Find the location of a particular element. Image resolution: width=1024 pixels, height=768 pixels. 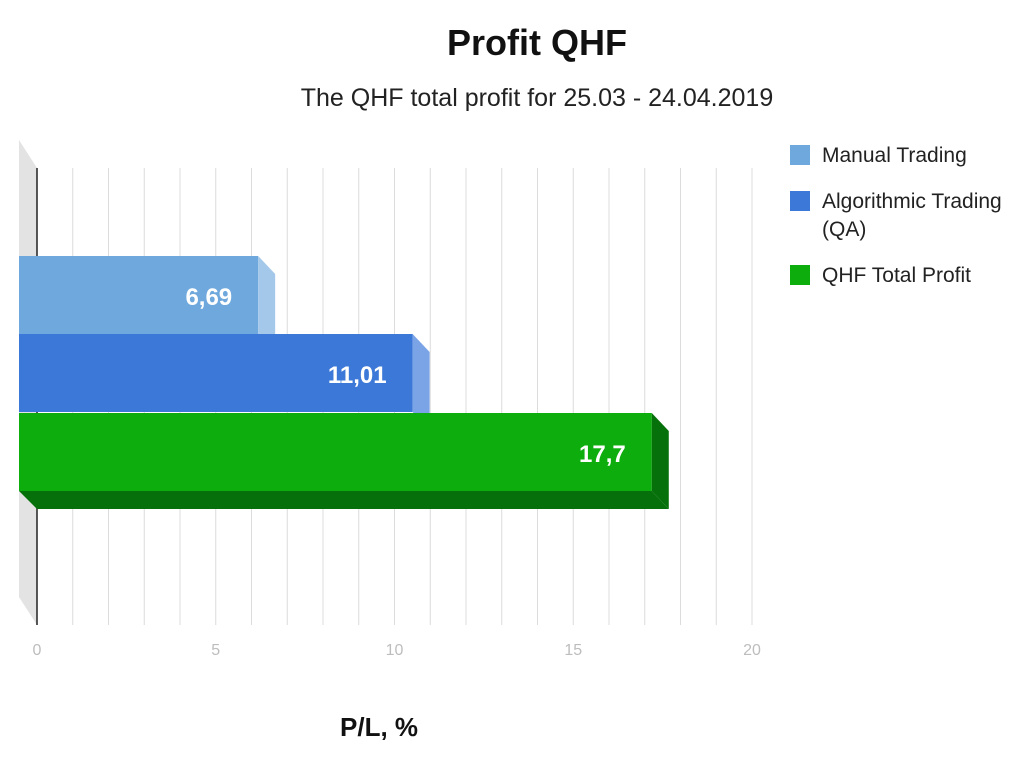

legend-item: QHF Total Profit is located at coordinates (905, 276).